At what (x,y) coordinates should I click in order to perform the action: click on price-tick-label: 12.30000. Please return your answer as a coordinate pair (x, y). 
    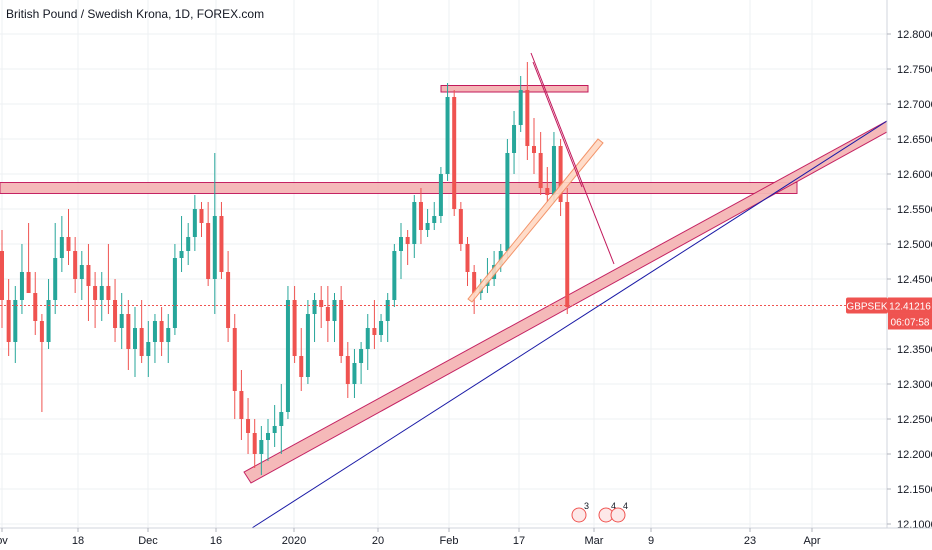
    Looking at the image, I should click on (914, 385).